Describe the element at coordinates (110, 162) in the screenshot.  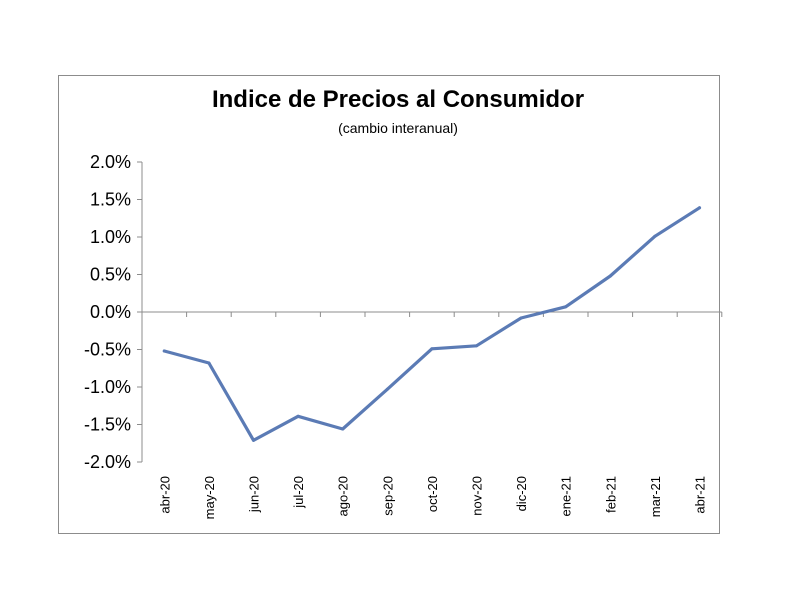
I see `y-tick-label: 2.0%` at that location.